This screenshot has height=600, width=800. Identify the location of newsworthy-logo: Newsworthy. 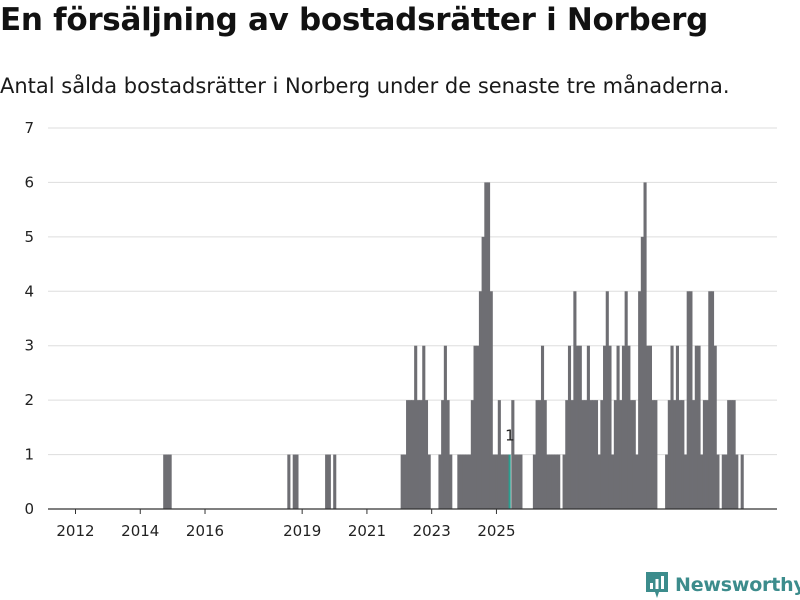
(722, 585).